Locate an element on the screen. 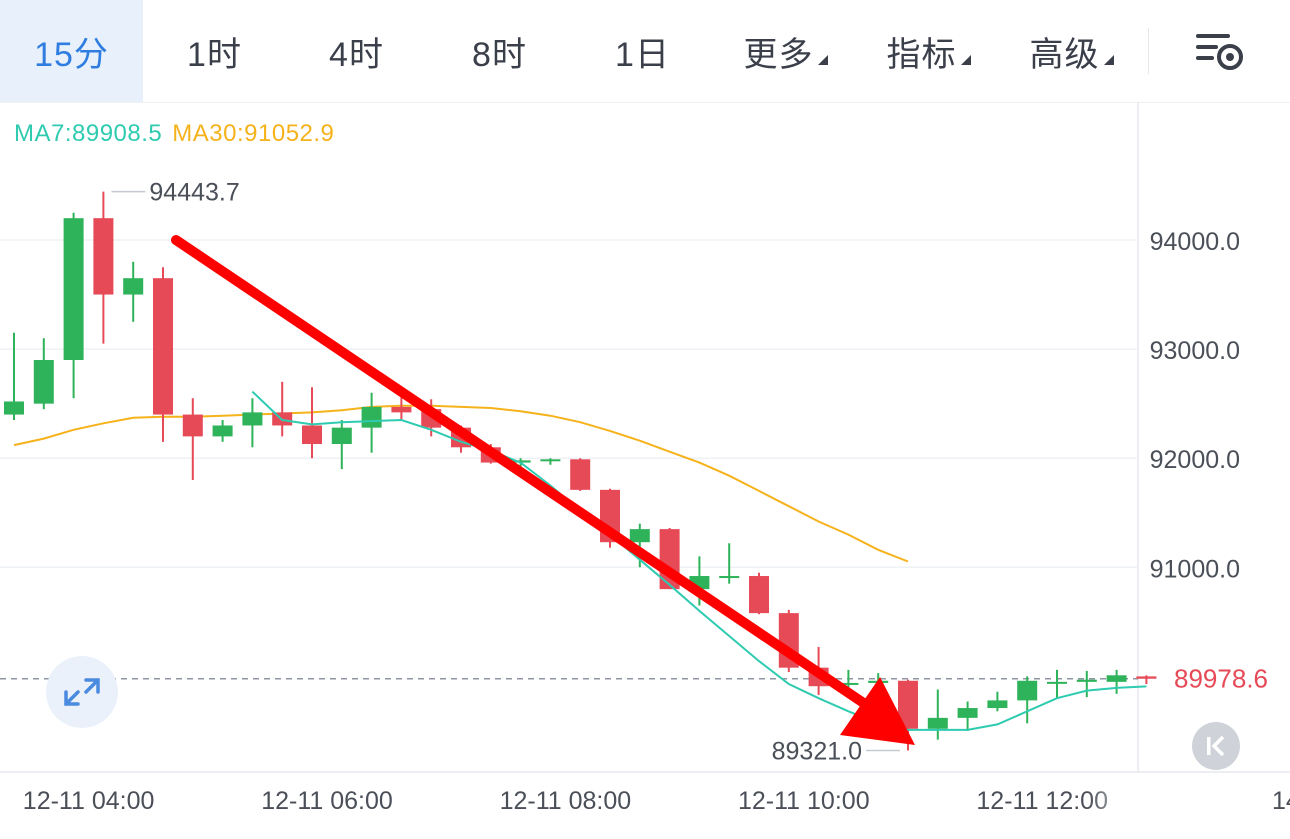 This screenshot has width=1290, height=839. tab-label: 15分 is located at coordinates (71, 54).